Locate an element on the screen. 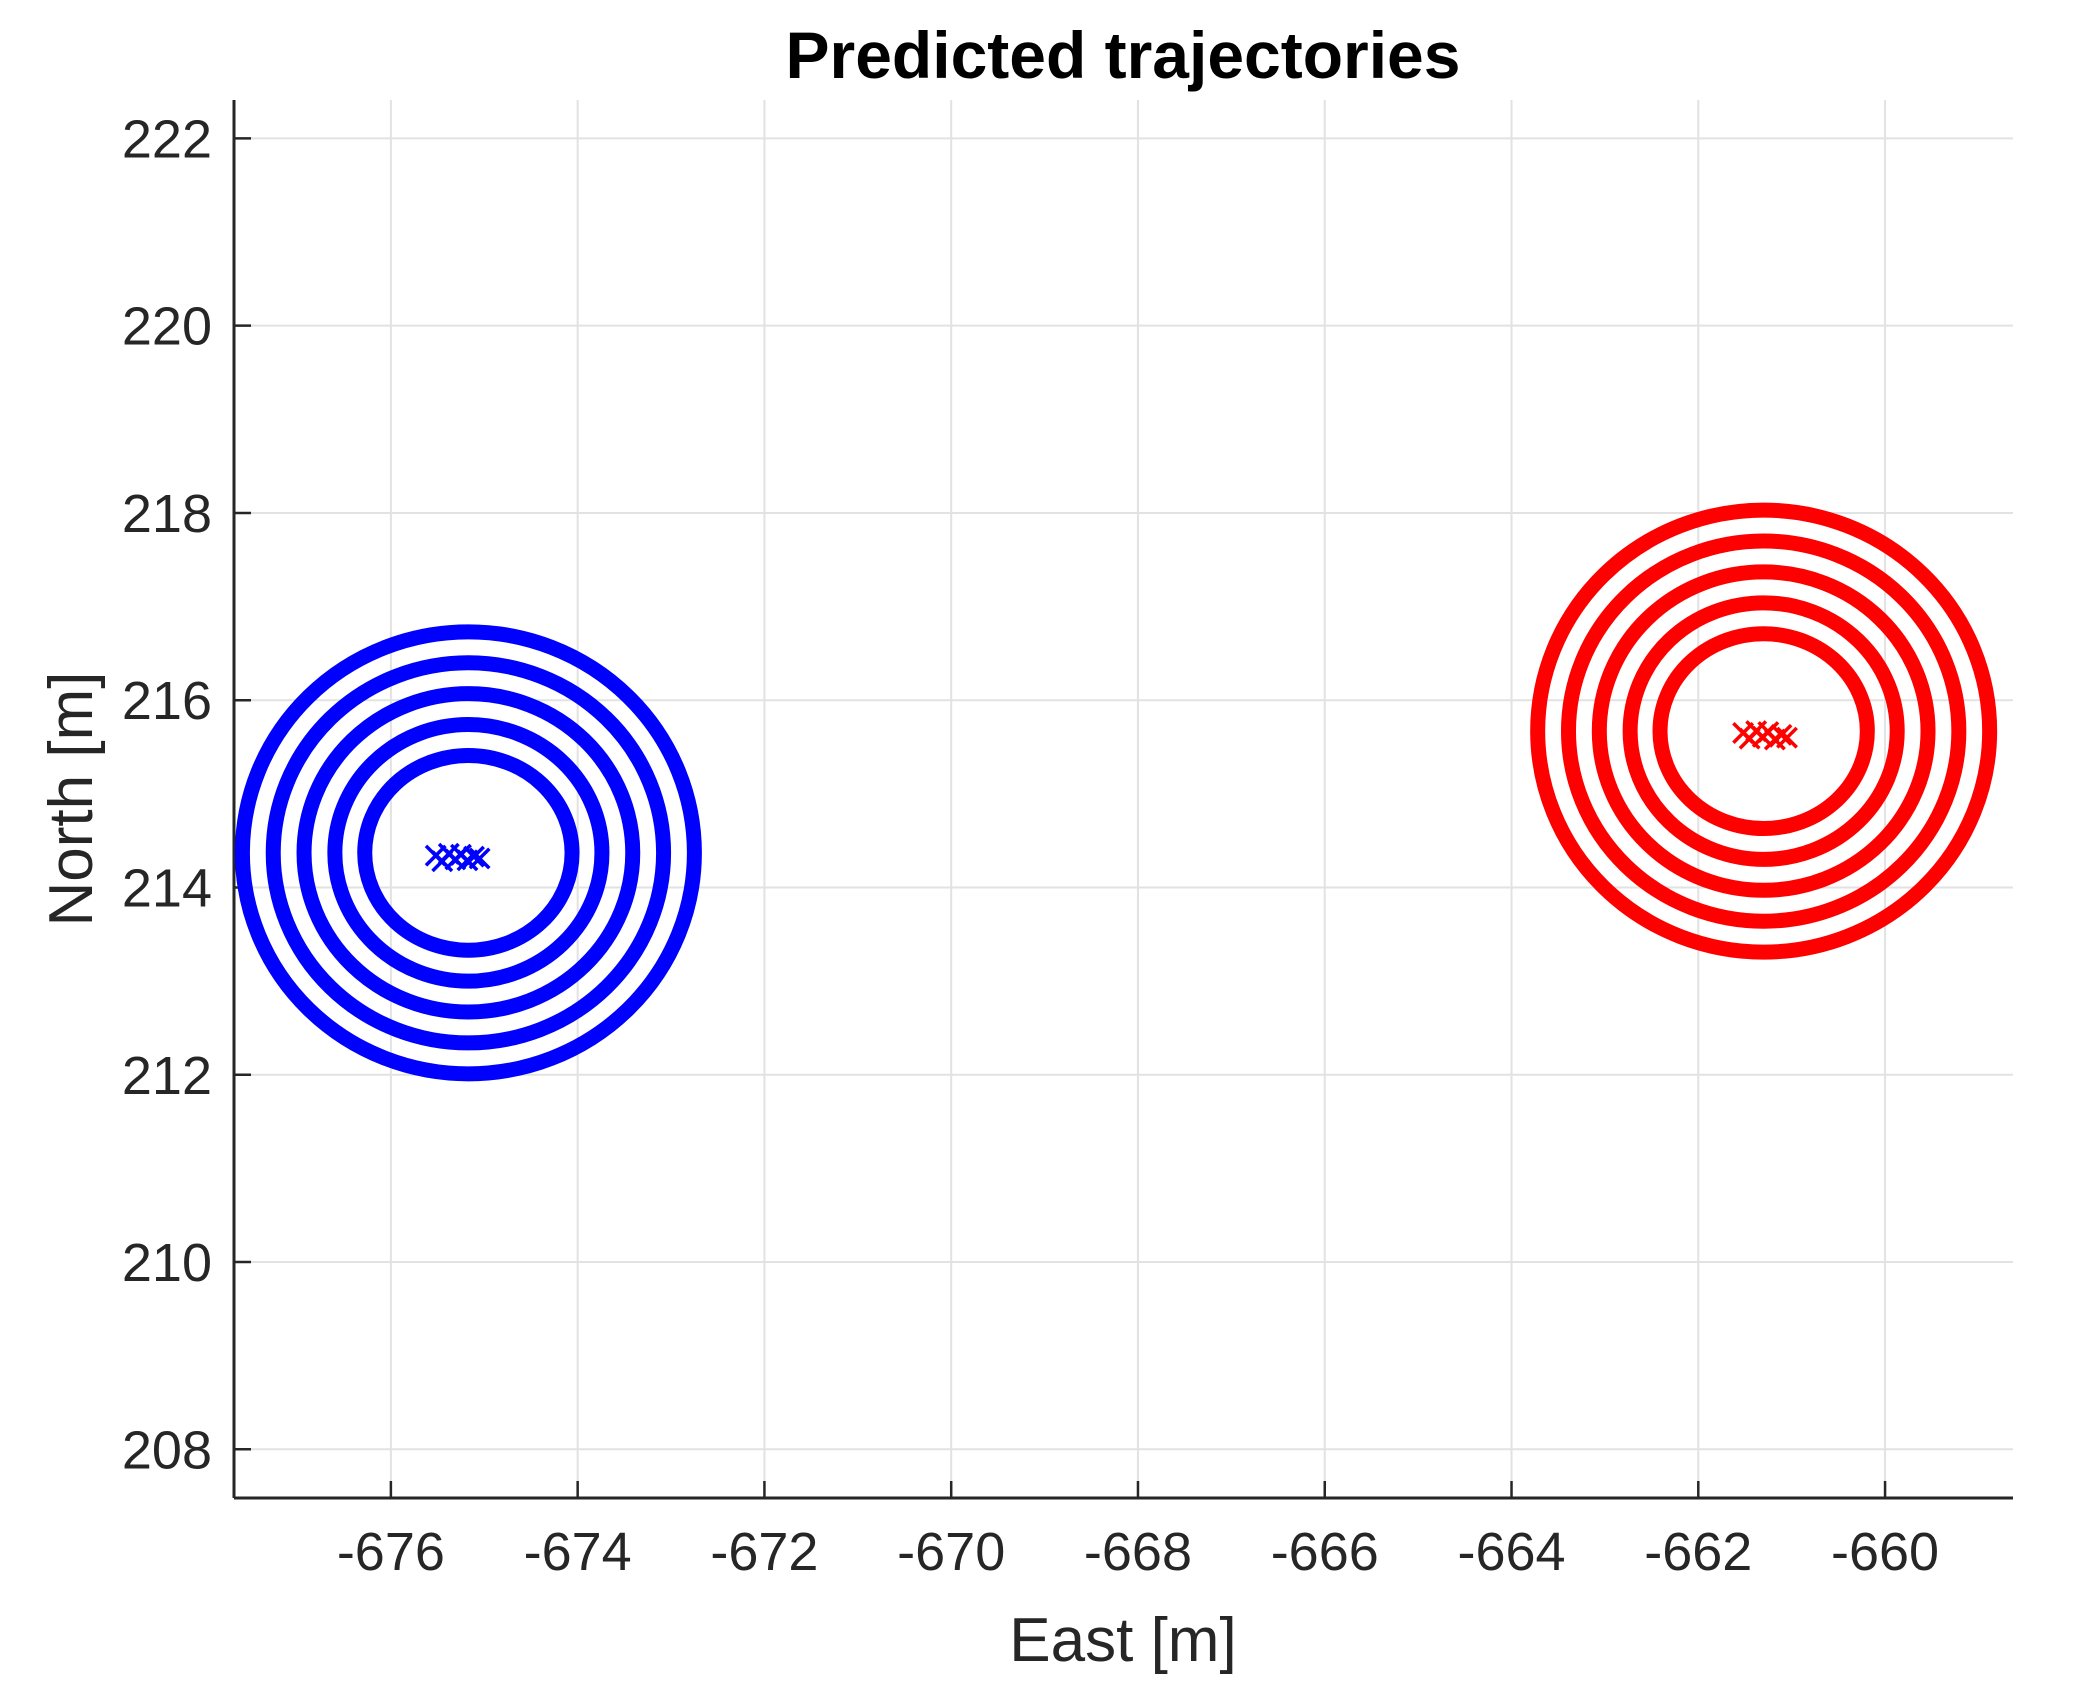 This screenshot has width=2083, height=1698. y-tick-label: 208 is located at coordinates (167, 1450).